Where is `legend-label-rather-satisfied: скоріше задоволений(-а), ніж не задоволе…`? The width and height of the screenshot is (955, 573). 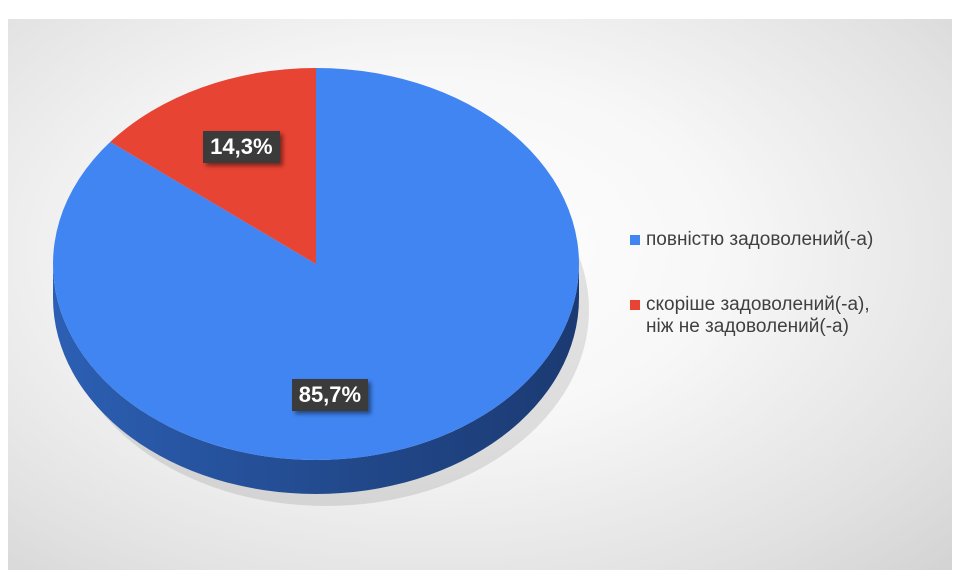 legend-label-rather-satisfied: скоріше задоволений(-а), ніж не задоволе… is located at coordinates (758, 315).